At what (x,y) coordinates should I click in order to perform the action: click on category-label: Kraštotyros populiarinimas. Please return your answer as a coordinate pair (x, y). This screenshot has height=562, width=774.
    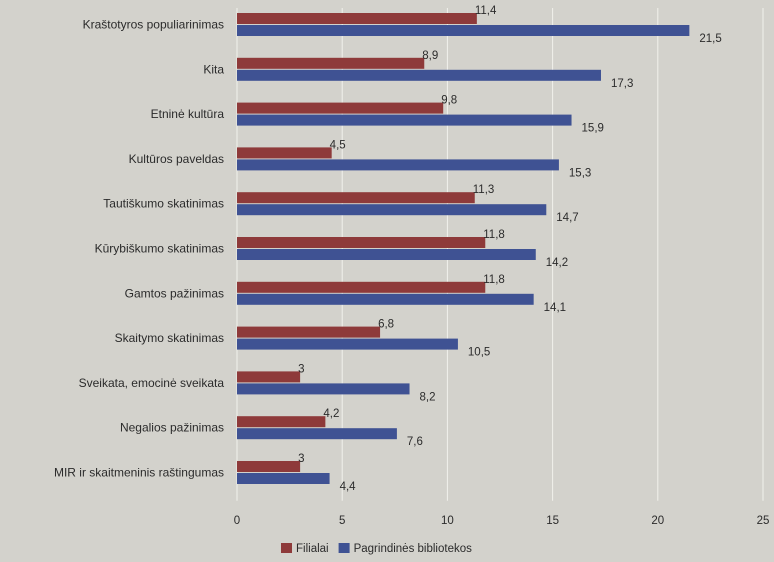
    Looking at the image, I should click on (153, 25).